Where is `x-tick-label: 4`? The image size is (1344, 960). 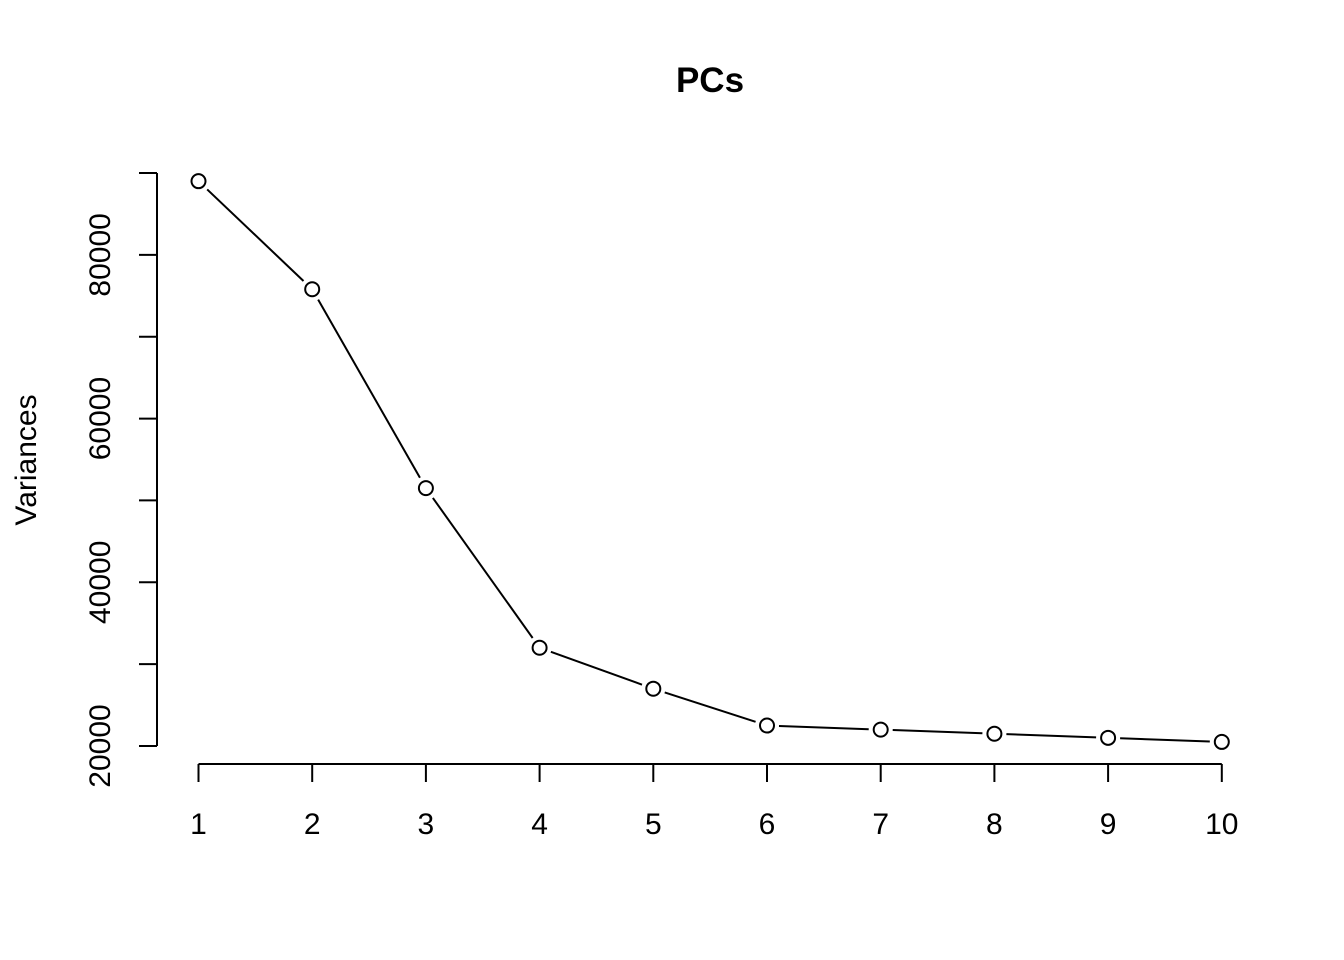 x-tick-label: 4 is located at coordinates (539, 824).